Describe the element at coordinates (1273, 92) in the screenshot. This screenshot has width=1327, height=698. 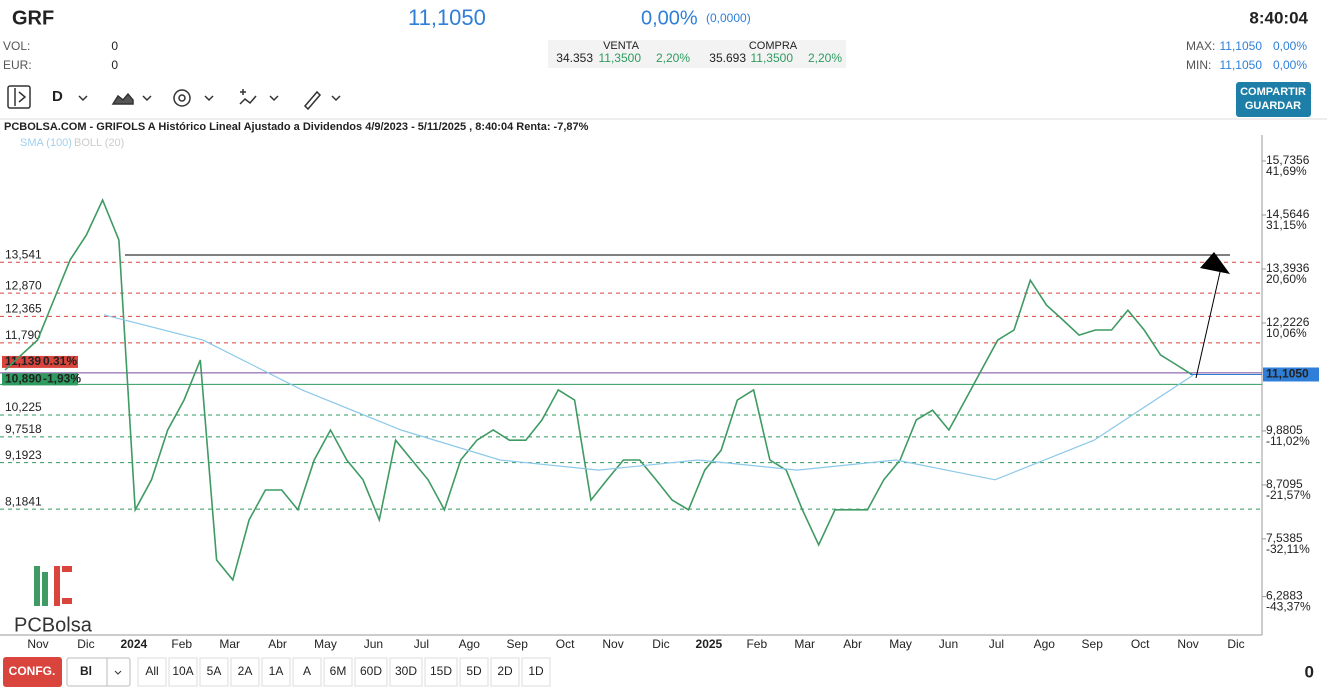
I see `share: COMPARTIR` at that location.